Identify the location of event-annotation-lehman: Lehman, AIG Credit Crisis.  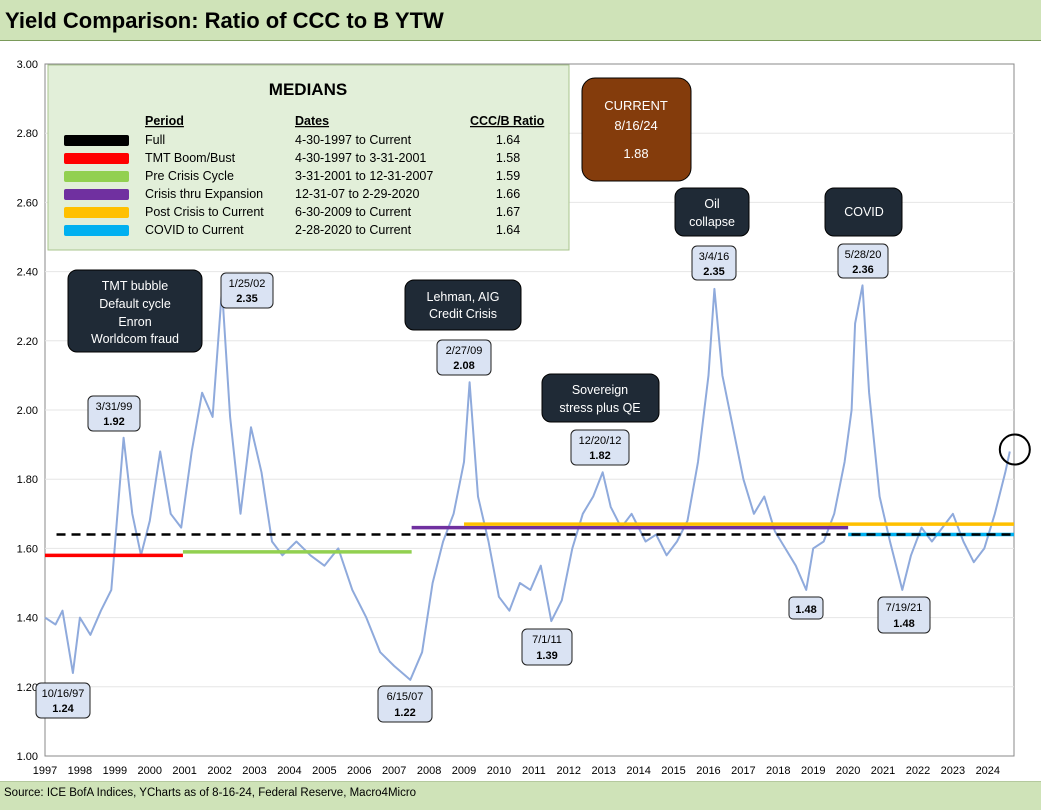
(463, 305).